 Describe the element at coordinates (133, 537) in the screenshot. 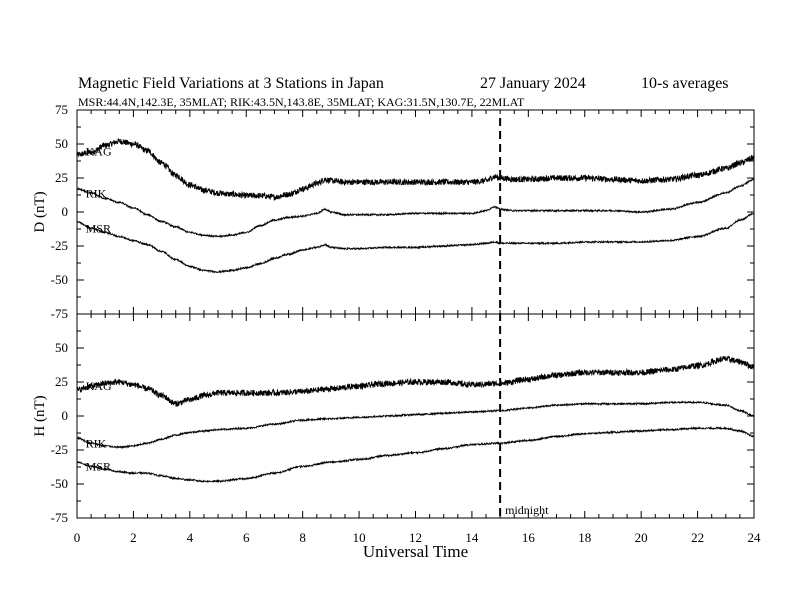

I see `x-tick-label: 2` at that location.